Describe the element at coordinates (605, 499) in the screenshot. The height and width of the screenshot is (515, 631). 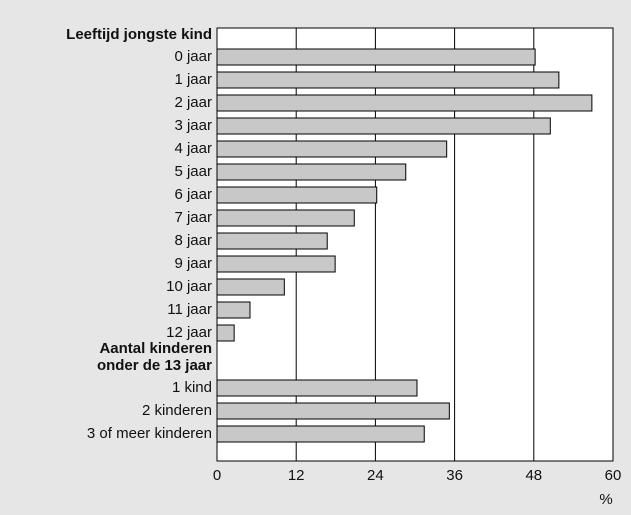
I see `x-axis-label: %` at that location.